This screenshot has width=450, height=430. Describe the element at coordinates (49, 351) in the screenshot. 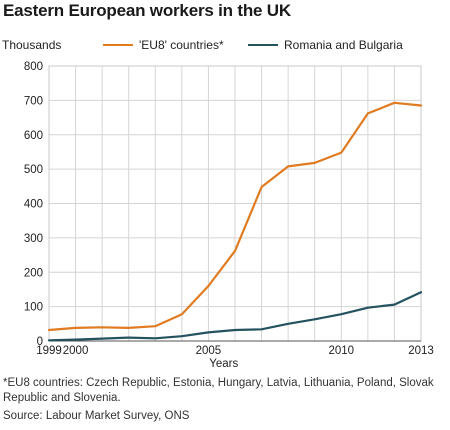

I see `x-tick-label: 1999` at that location.